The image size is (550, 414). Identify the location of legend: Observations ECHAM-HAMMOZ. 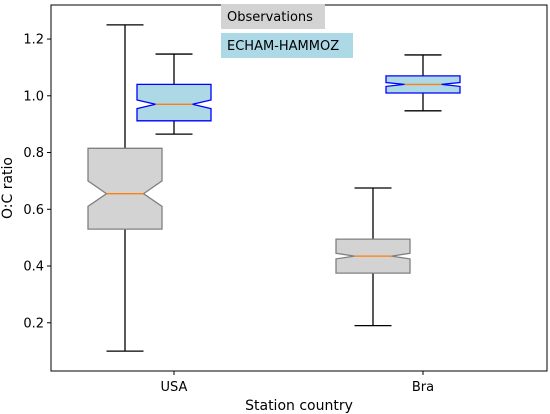
(287, 31).